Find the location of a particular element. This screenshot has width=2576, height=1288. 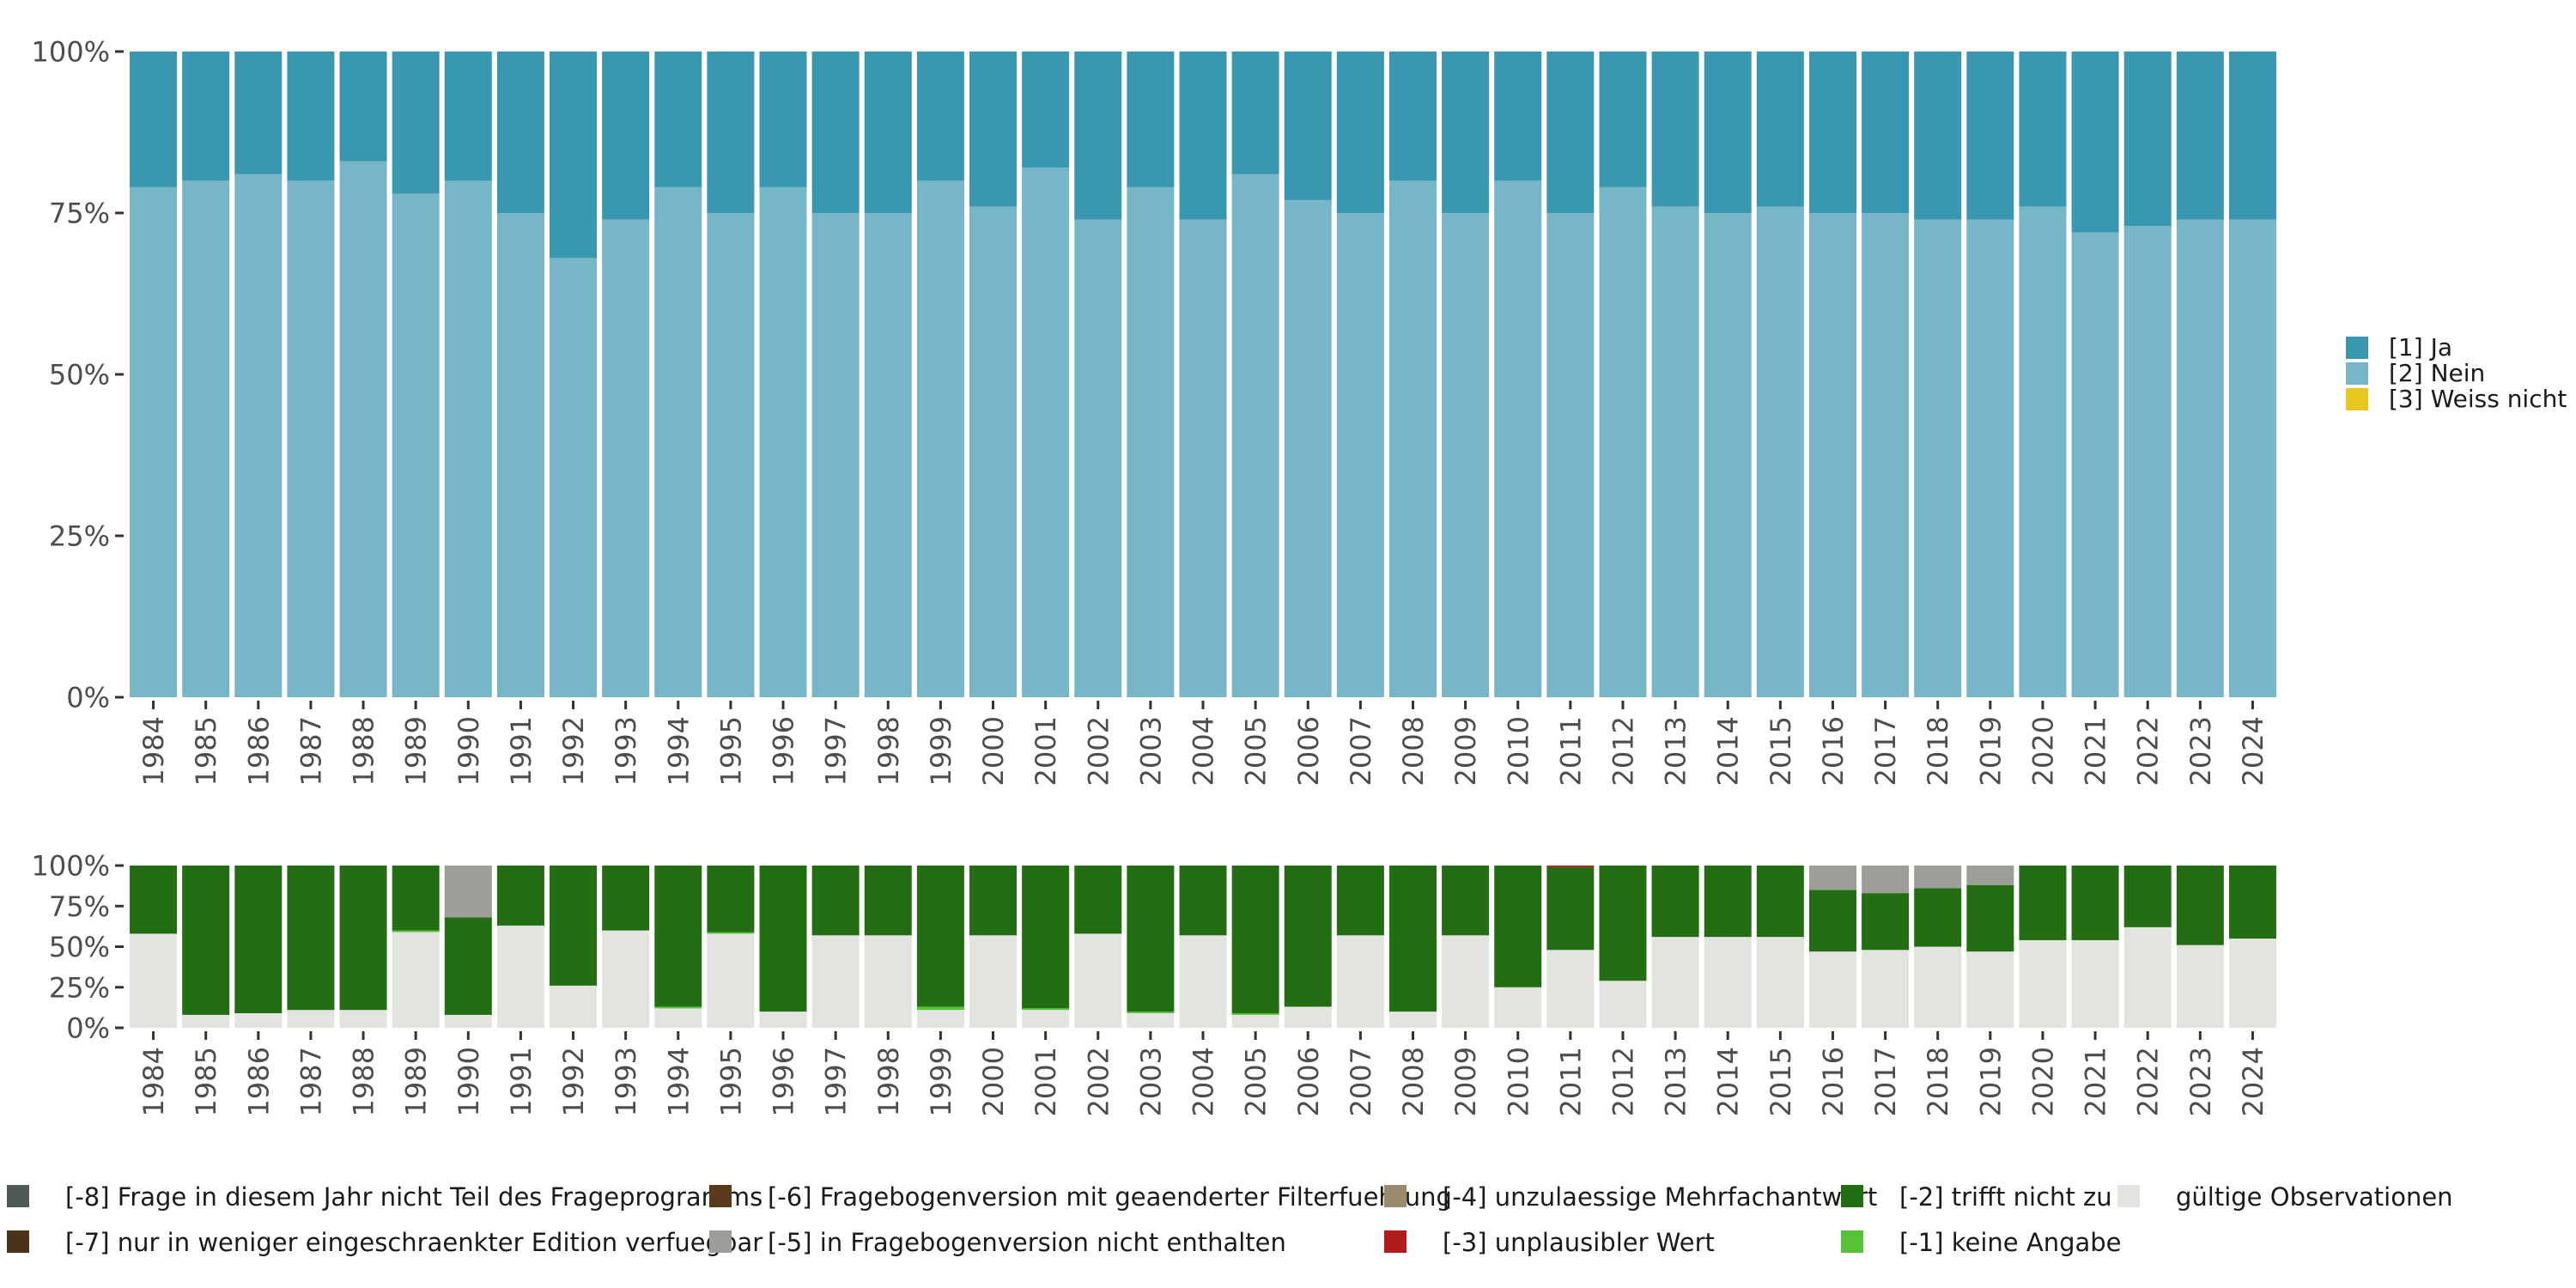

bar-2-nein-2015 is located at coordinates (1780, 452).